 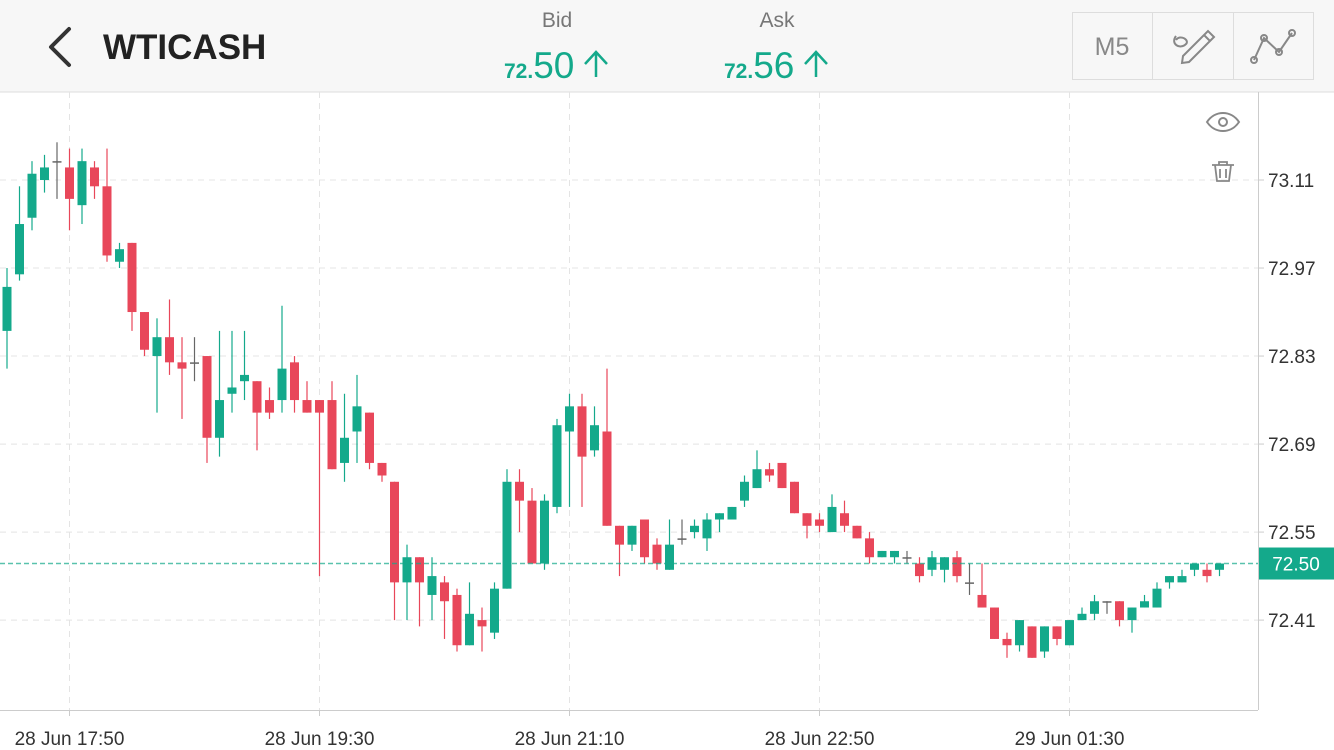 I want to click on last-price-label: 72.50, so click(x=1296, y=565).